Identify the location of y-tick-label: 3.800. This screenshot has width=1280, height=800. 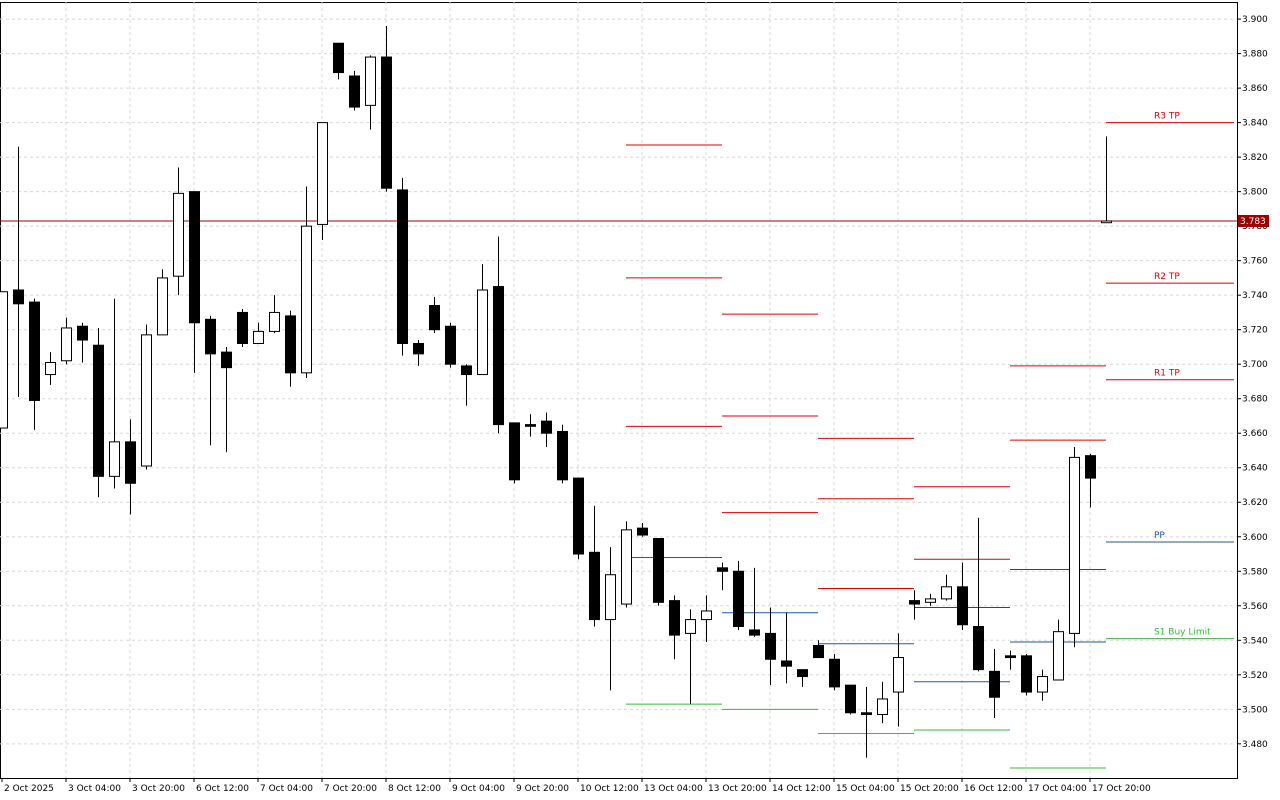
(1255, 193).